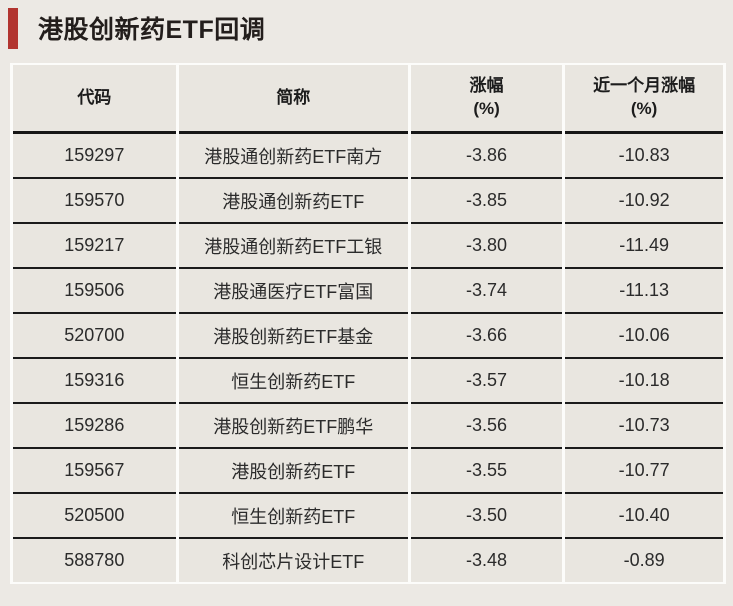 This screenshot has height=606, width=733. Describe the element at coordinates (644, 201) in the screenshot. I see `cell-month_change: -10.92` at that location.